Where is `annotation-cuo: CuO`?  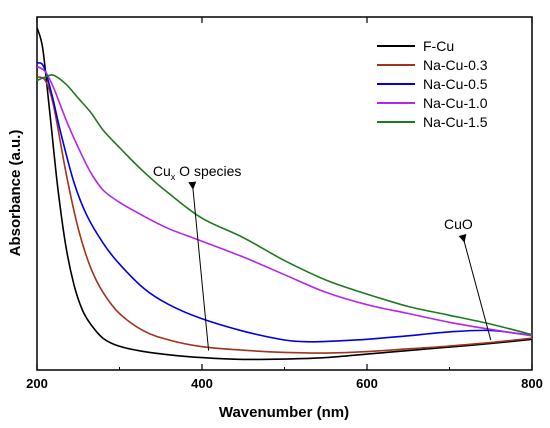 annotation-cuo: CuO is located at coordinates (458, 224).